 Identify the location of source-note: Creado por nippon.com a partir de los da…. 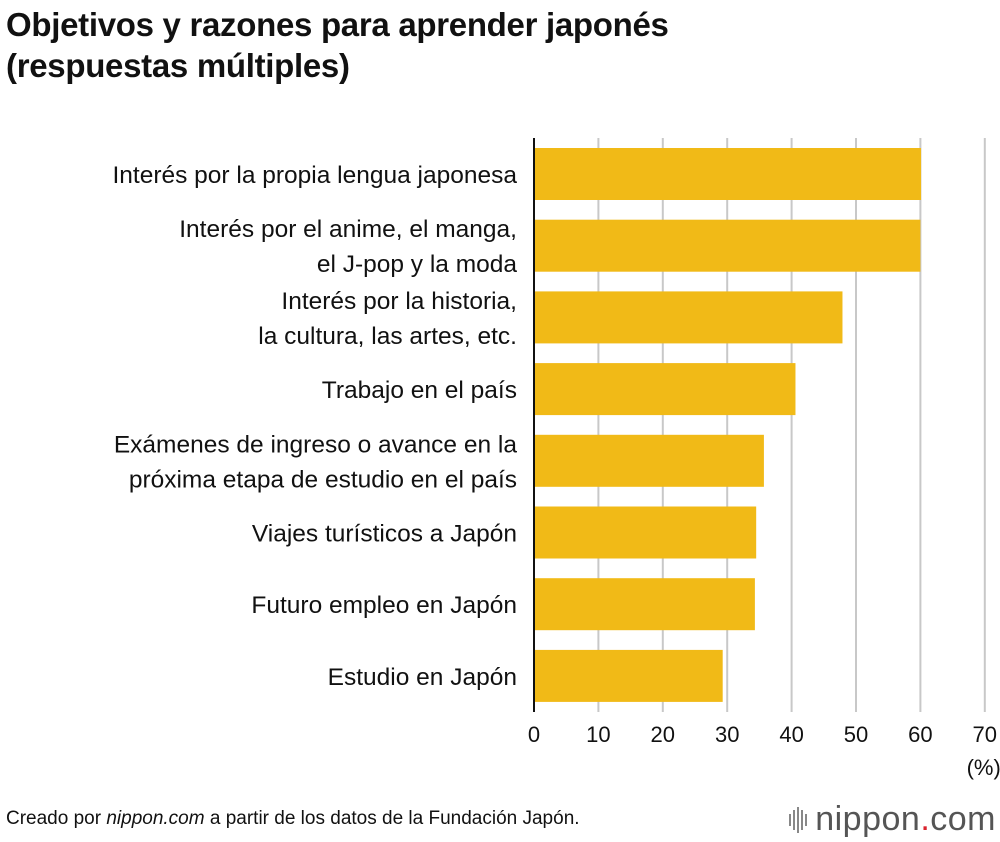
(293, 819).